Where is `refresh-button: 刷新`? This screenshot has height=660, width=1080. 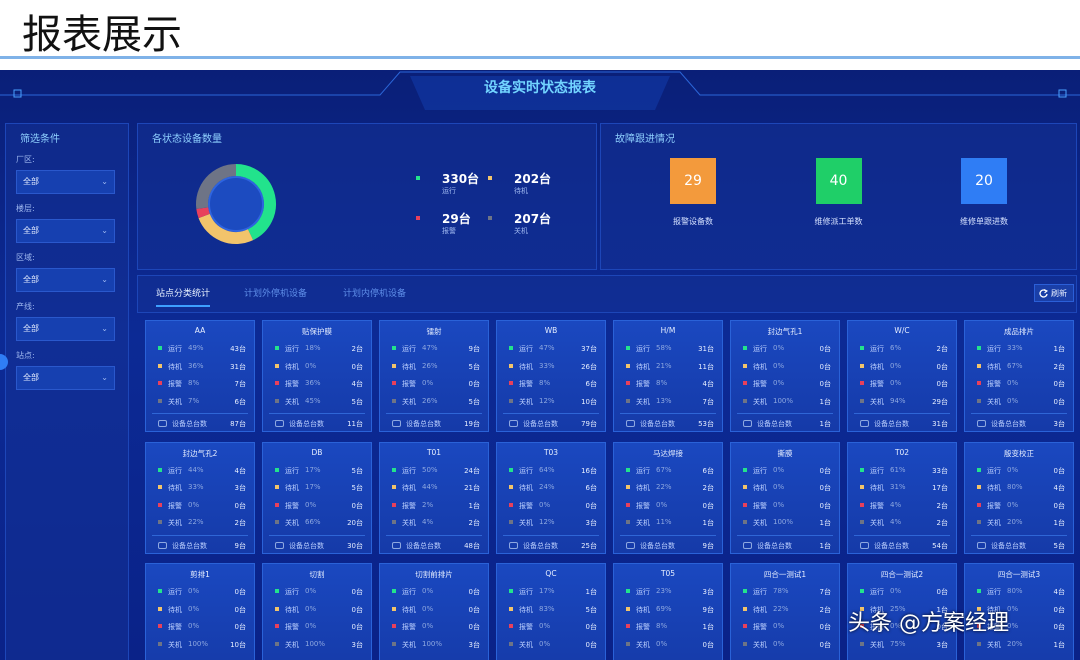
refresh-button: 刷新 is located at coordinates (1054, 293).